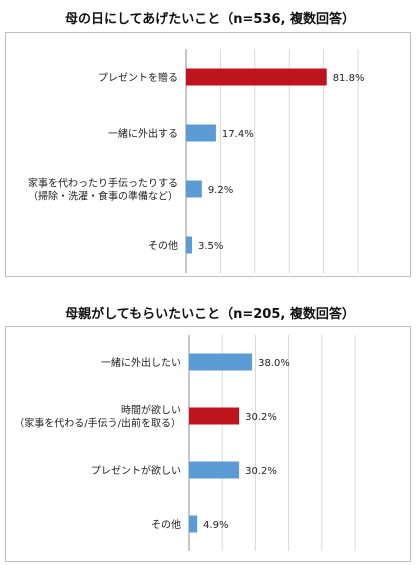 Image resolution: width=420 pixels, height=565 pixels. What do you see at coordinates (138, 77) in the screenshot?
I see `category-label: プレゼントを贈る` at bounding box center [138, 77].